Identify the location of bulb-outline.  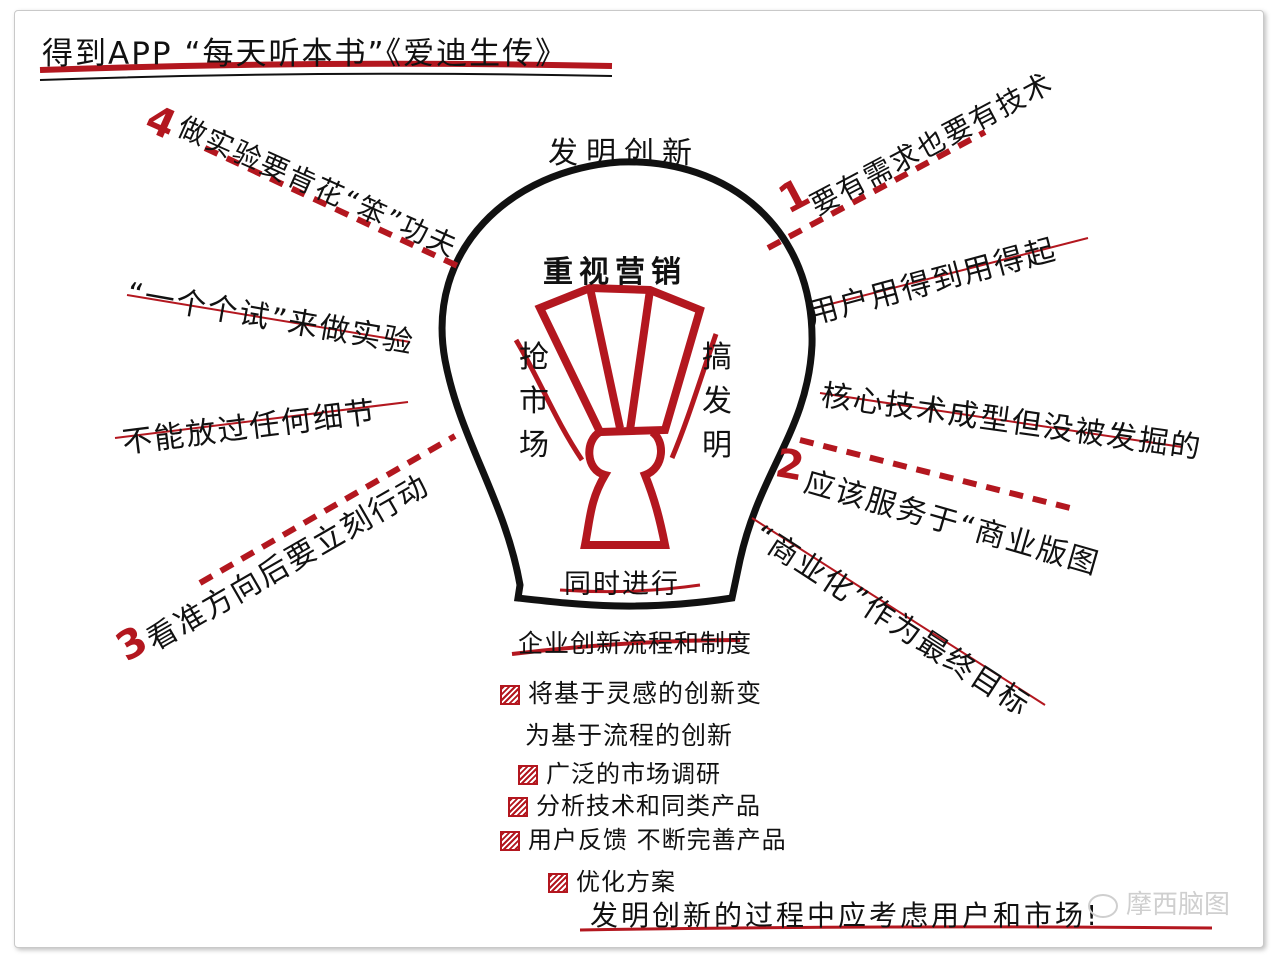
(627, 384).